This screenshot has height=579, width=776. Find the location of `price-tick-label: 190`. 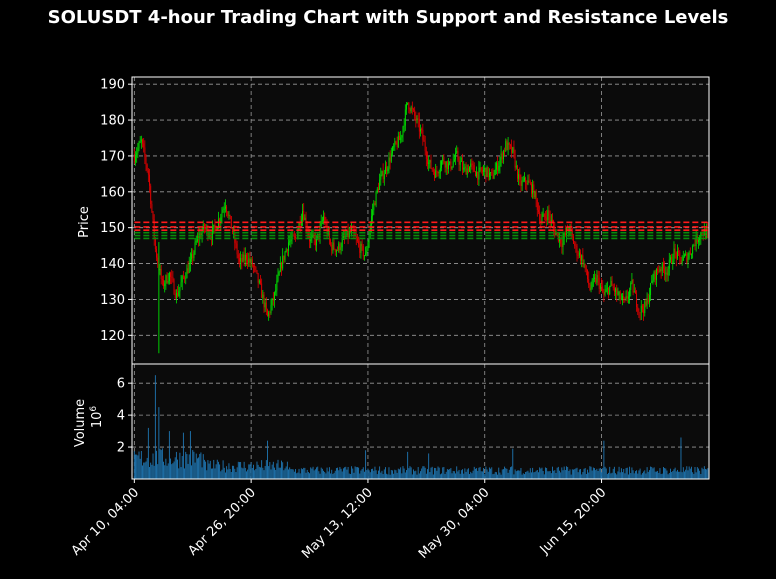

price-tick-label: 190 is located at coordinates (112, 85).